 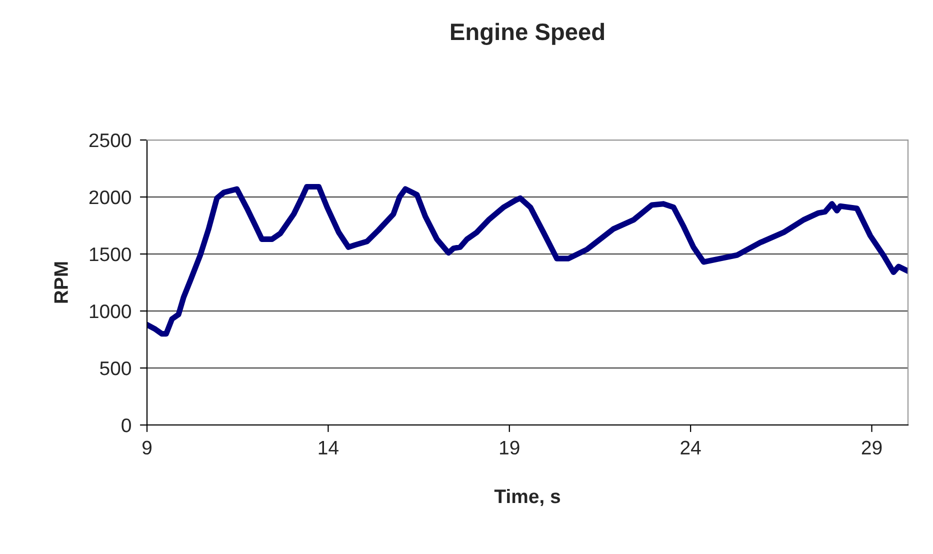 I want to click on x-tick-label: 9, so click(x=147, y=447).